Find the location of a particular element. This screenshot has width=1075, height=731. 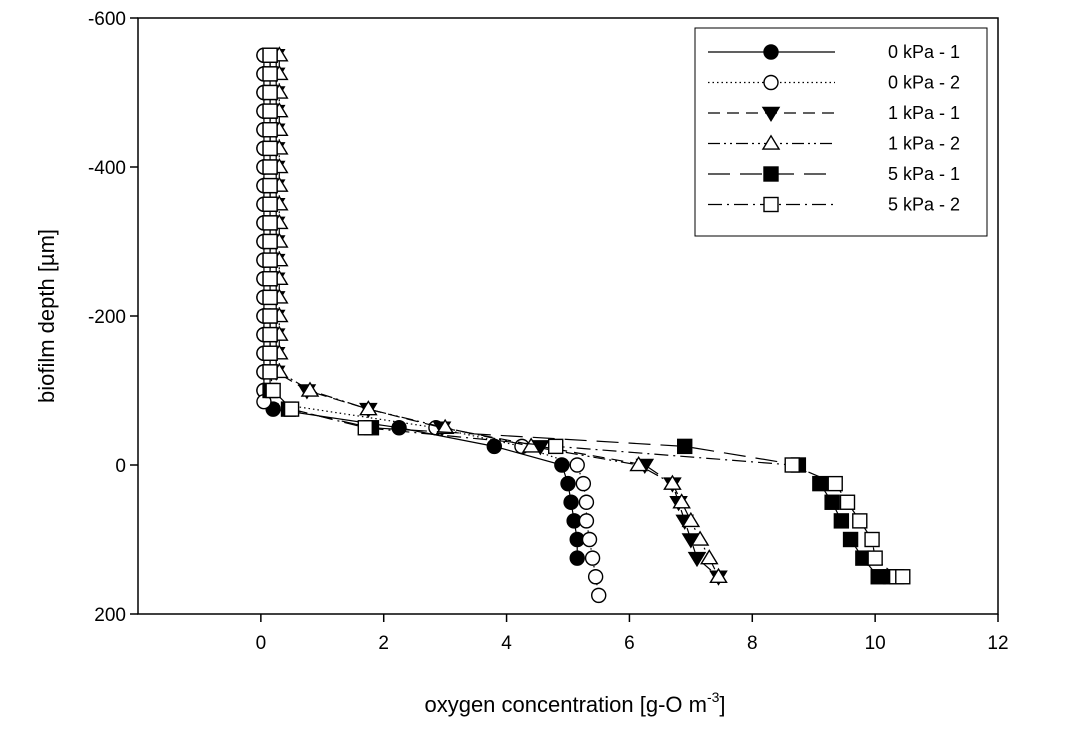

legend-item: 5 kPa - 2 is located at coordinates (834, 205).